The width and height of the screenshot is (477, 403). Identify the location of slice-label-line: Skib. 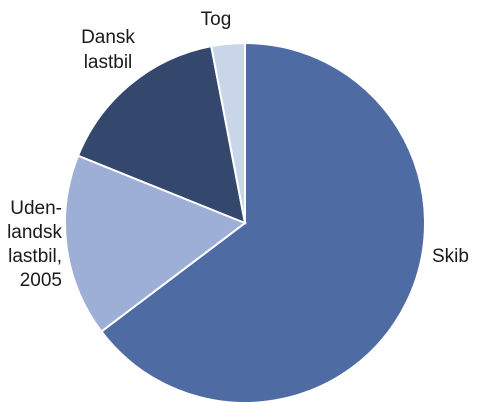
(450, 256).